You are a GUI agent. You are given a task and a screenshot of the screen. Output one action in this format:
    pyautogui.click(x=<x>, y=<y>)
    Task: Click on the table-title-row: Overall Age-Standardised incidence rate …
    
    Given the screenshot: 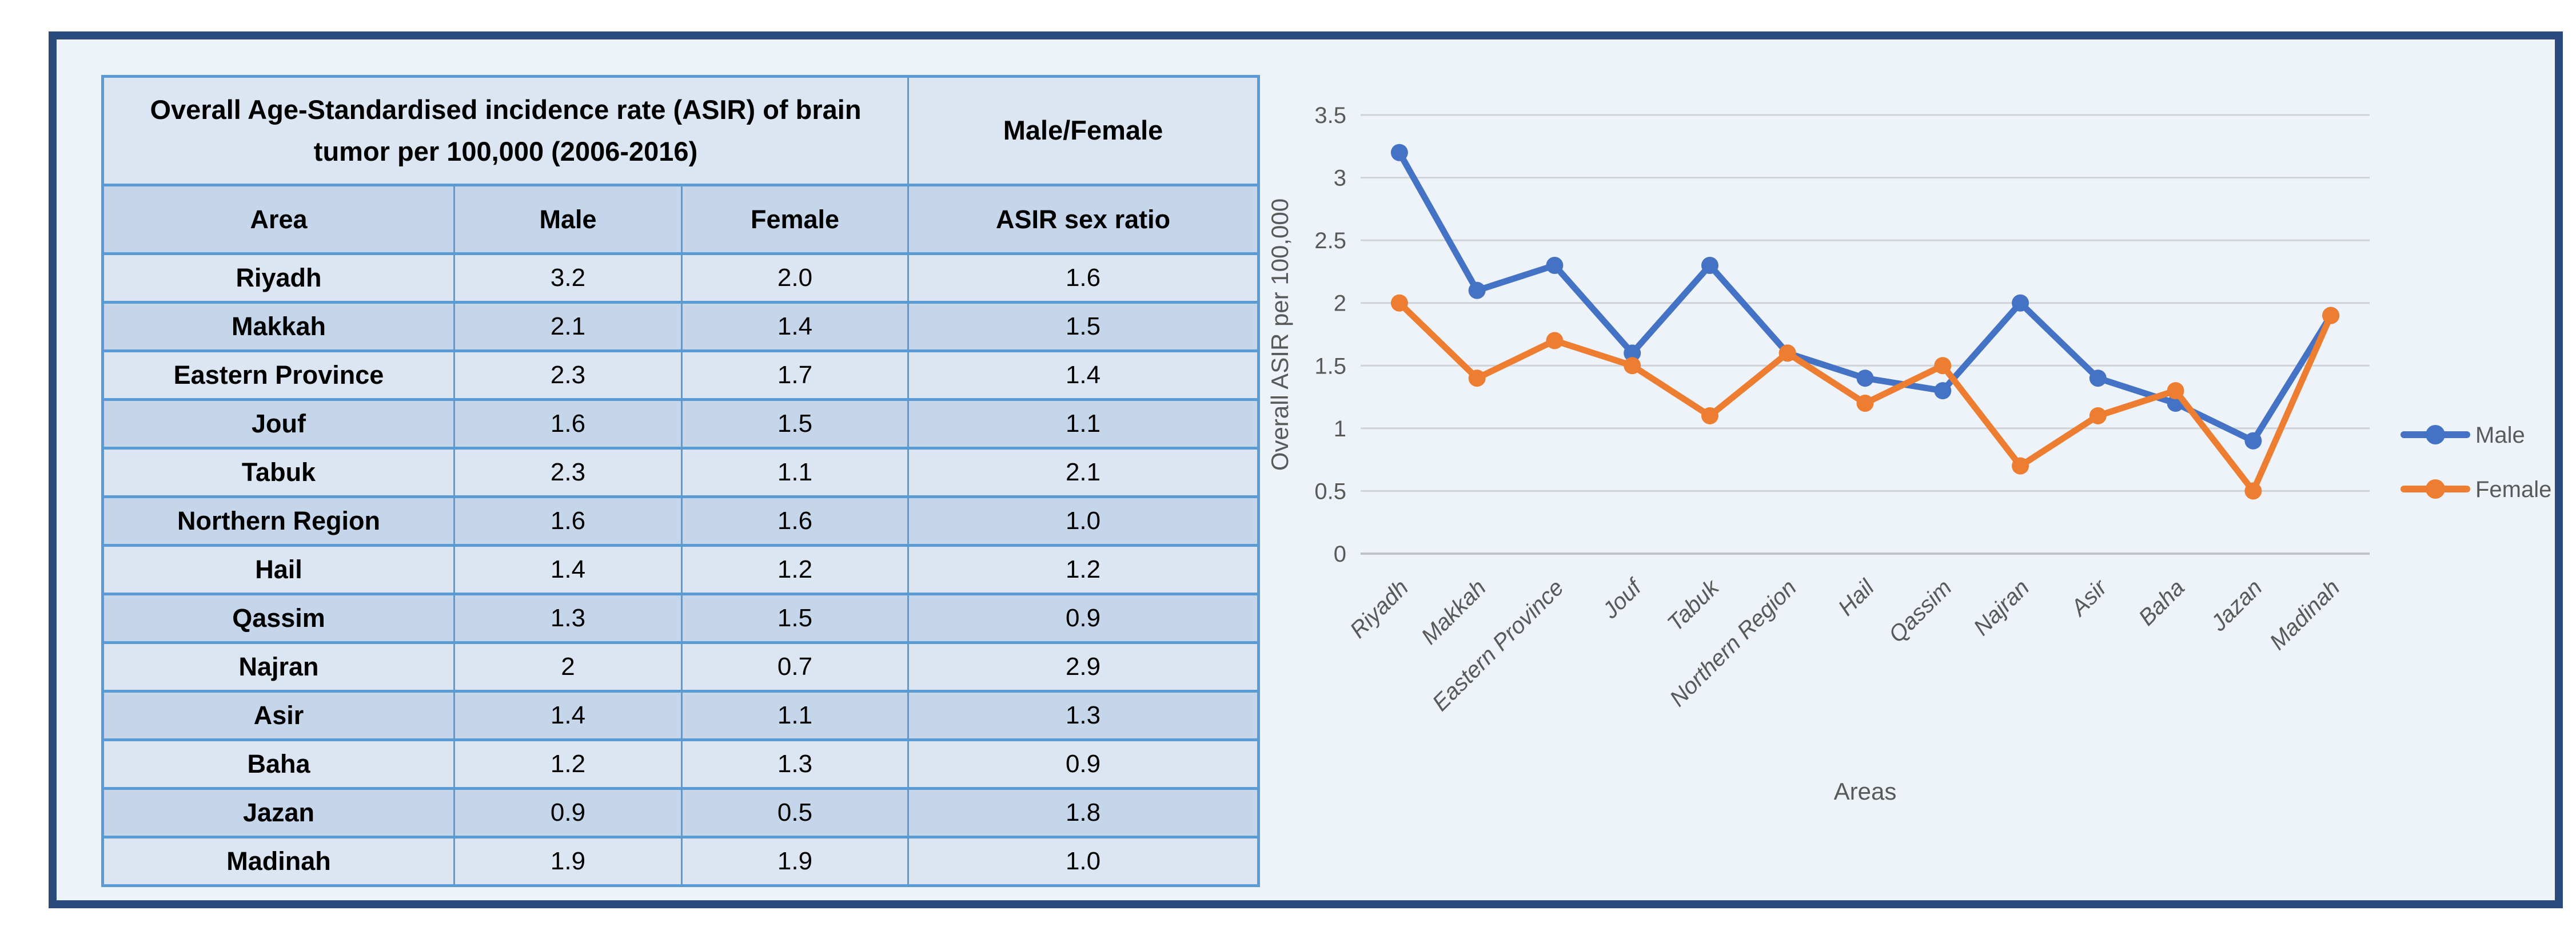 What is the action you would take?
    pyautogui.click(x=681, y=130)
    